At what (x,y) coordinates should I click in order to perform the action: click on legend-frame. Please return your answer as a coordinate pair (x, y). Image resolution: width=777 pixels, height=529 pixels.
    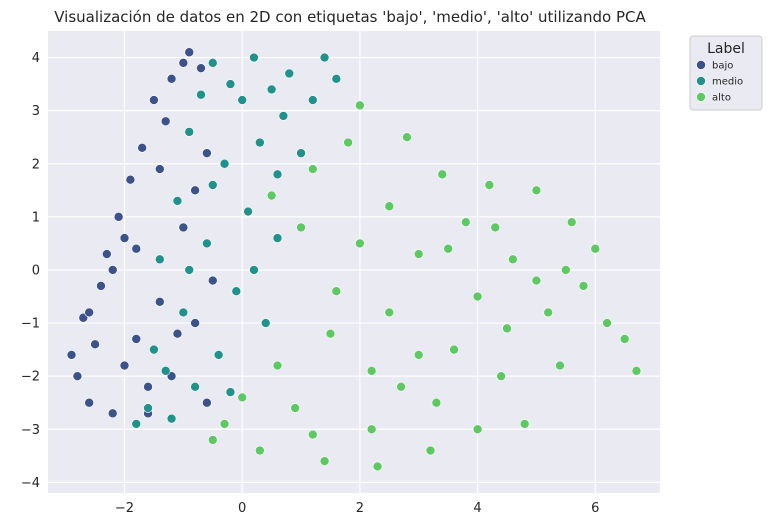
    Looking at the image, I should click on (726, 73).